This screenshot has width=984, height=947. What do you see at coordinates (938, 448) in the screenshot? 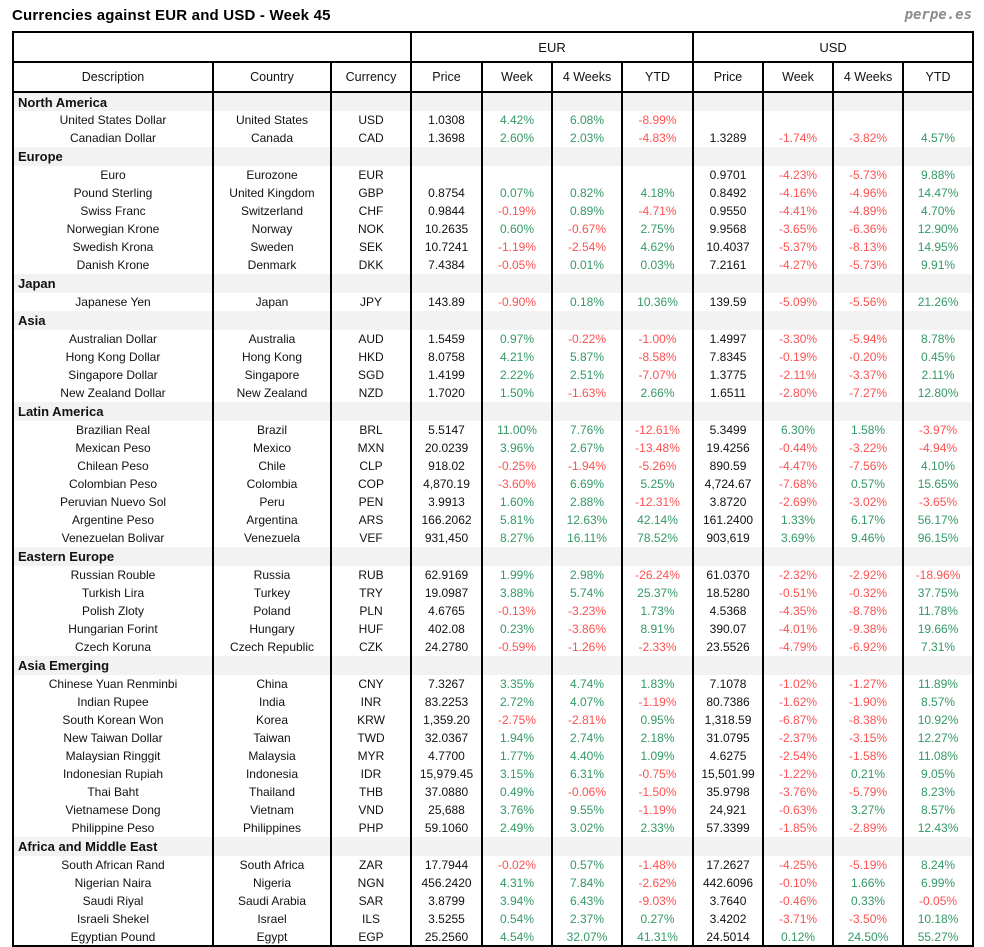
I see `usd-ytd-cell: -4.94%` at bounding box center [938, 448].